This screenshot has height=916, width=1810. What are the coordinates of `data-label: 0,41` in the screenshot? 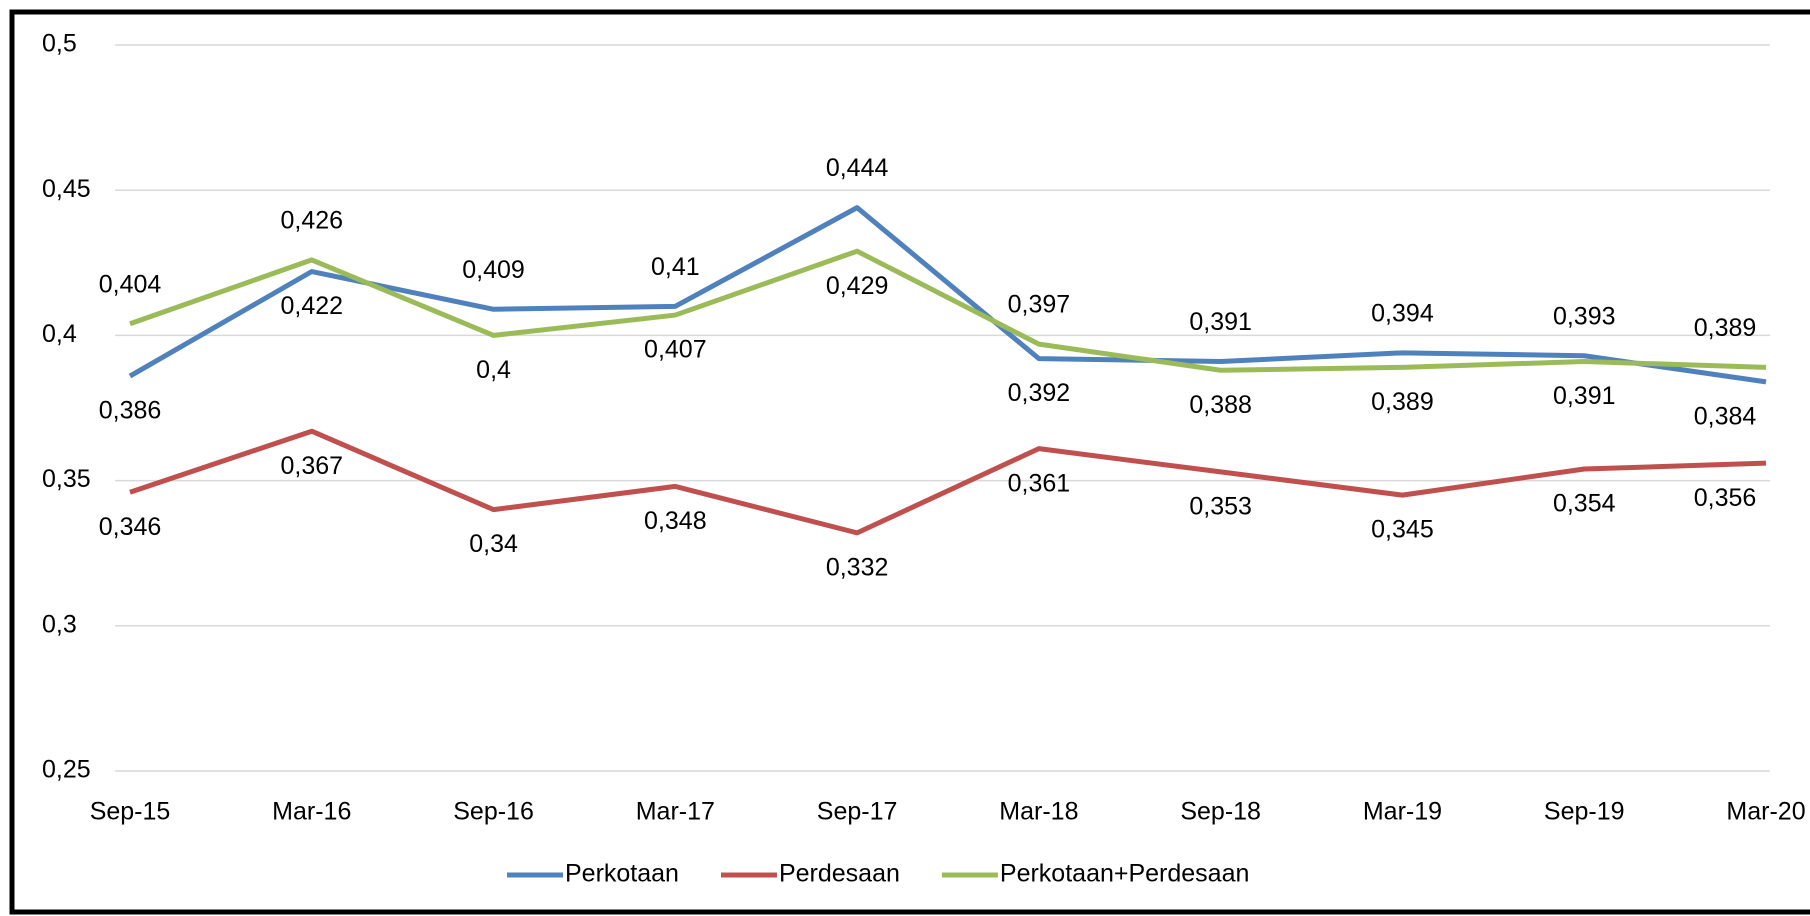 It's located at (675, 267).